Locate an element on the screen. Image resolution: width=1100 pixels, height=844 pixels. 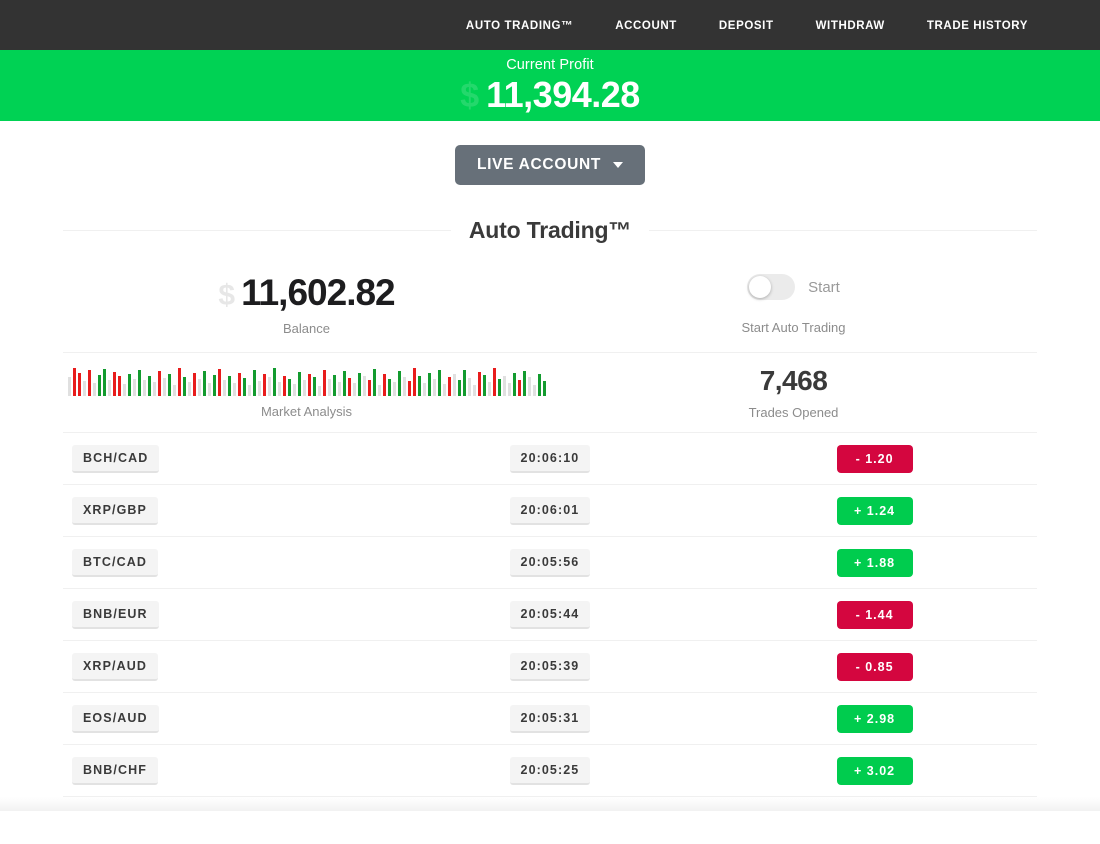
nav-trade-history-item: TRADE HISTORY is located at coordinates (977, 25).